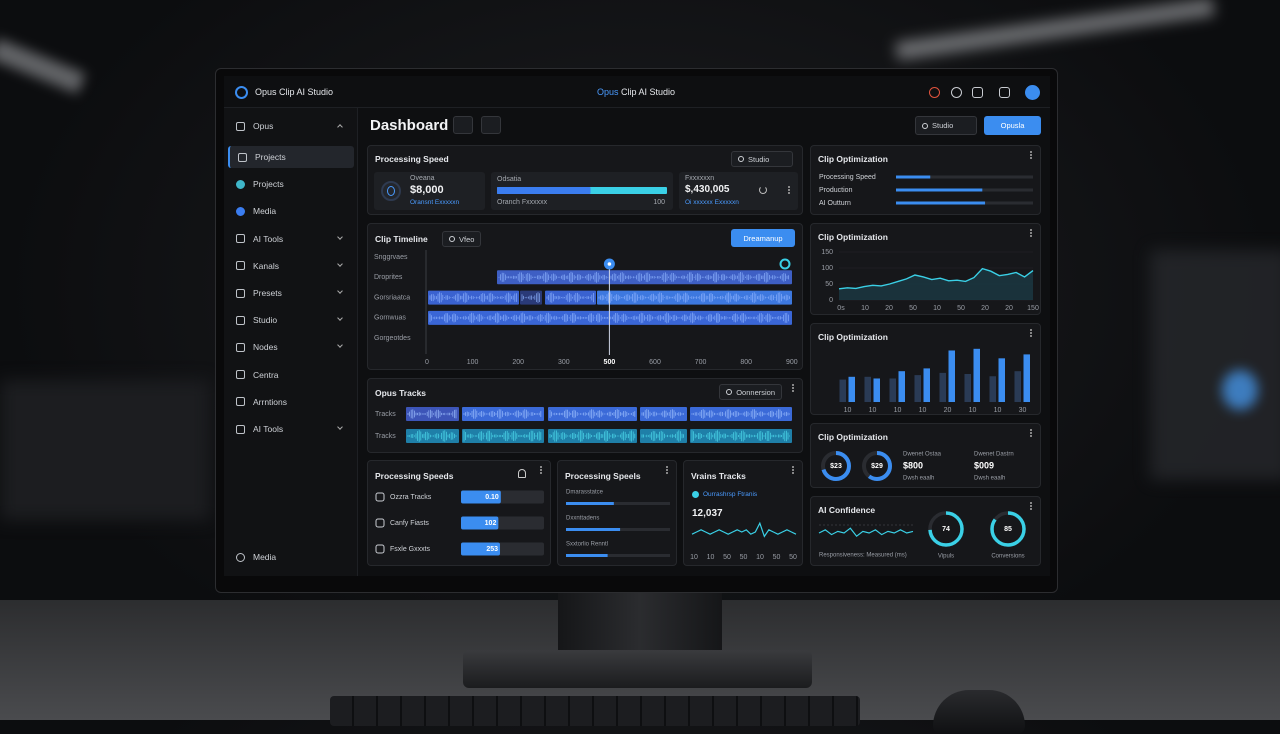 This screenshot has height=734, width=1280. I want to click on legend-dot, so click(695, 494).